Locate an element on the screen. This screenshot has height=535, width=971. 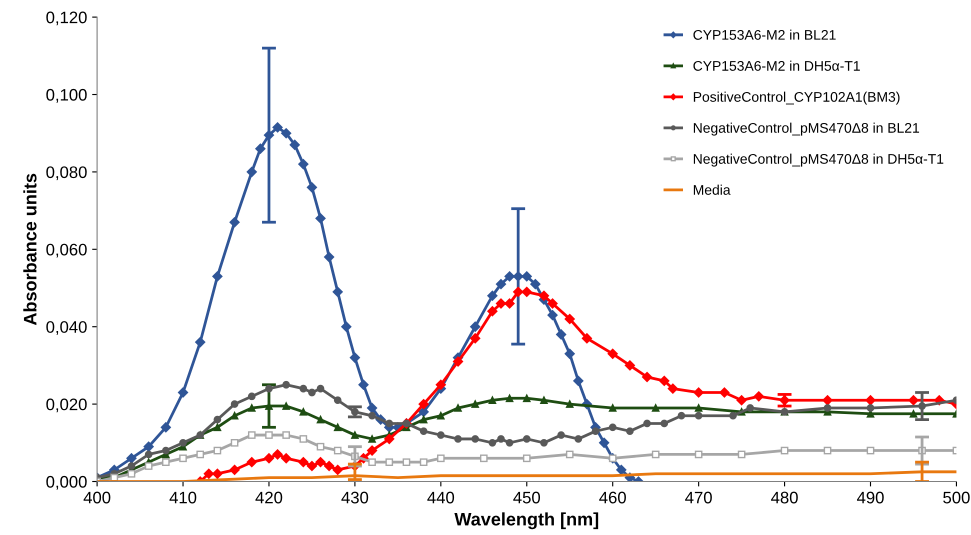
x-tick-label: 410 is located at coordinates (183, 498).